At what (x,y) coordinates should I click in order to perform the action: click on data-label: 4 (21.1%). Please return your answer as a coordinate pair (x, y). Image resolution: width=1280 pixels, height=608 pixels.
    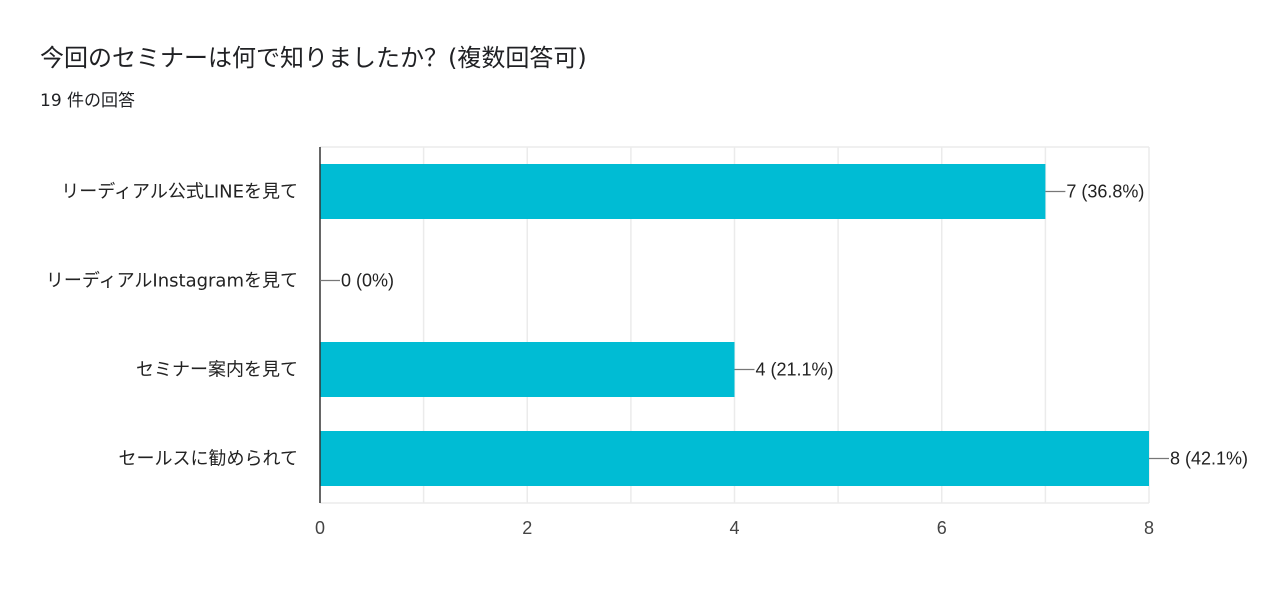
    Looking at the image, I should click on (795, 370).